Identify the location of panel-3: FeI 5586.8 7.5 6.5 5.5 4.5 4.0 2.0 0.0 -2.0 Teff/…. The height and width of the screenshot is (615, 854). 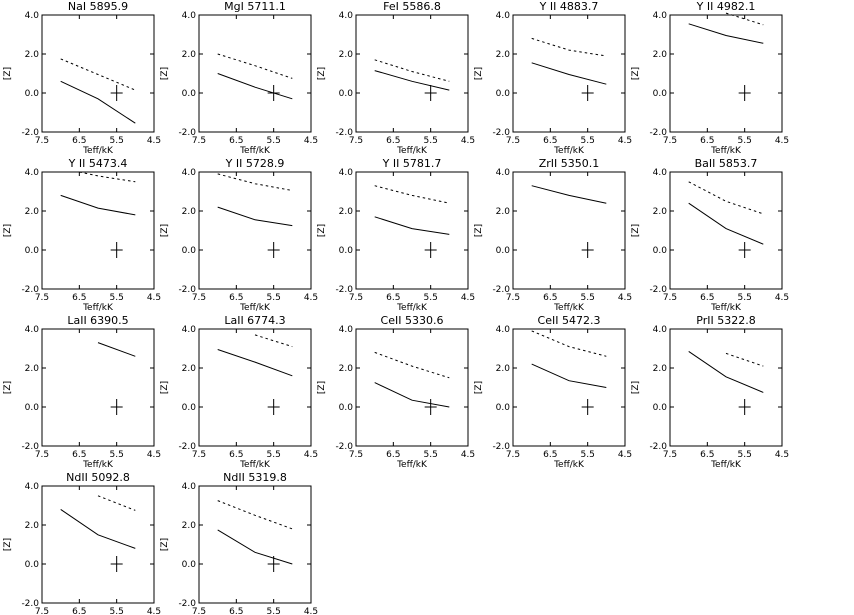
(396, 78).